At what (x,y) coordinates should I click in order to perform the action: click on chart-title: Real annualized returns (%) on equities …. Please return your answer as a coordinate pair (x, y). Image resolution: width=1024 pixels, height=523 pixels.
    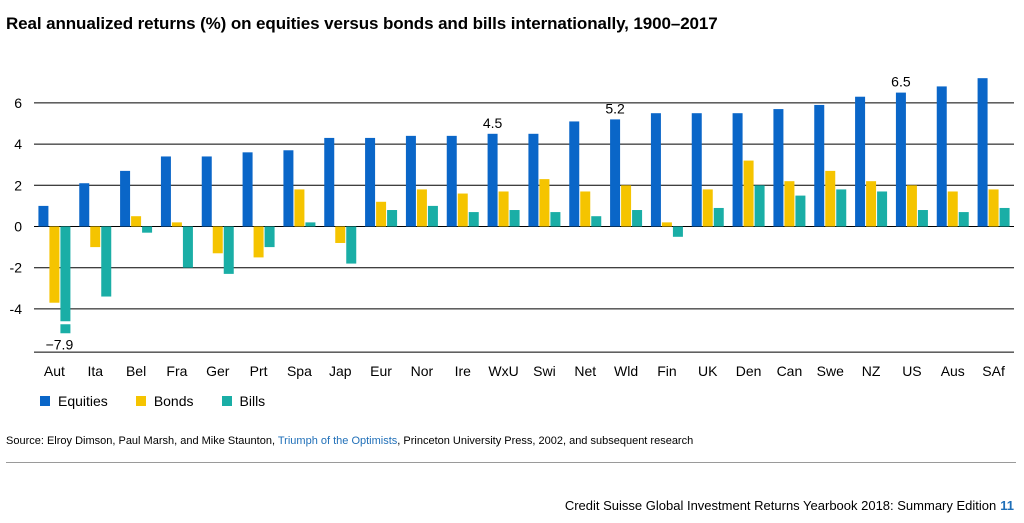
    Looking at the image, I should click on (362, 23).